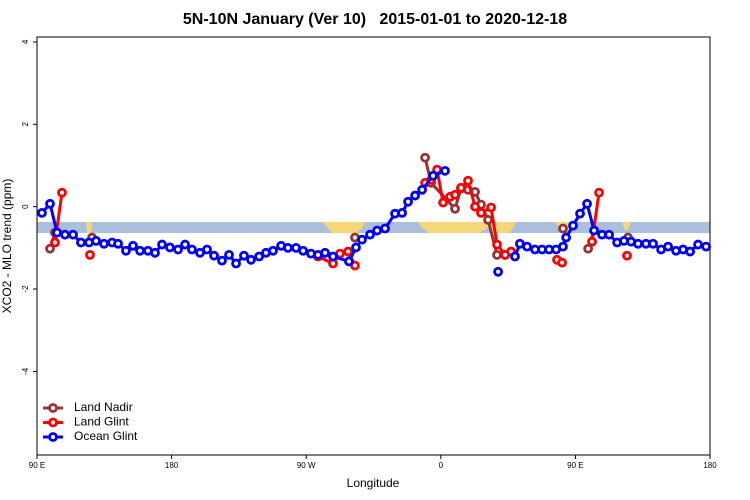 This screenshot has width=750, height=500. Describe the element at coordinates (106, 436) in the screenshot. I see `legend-label: Ocean Glint` at that location.